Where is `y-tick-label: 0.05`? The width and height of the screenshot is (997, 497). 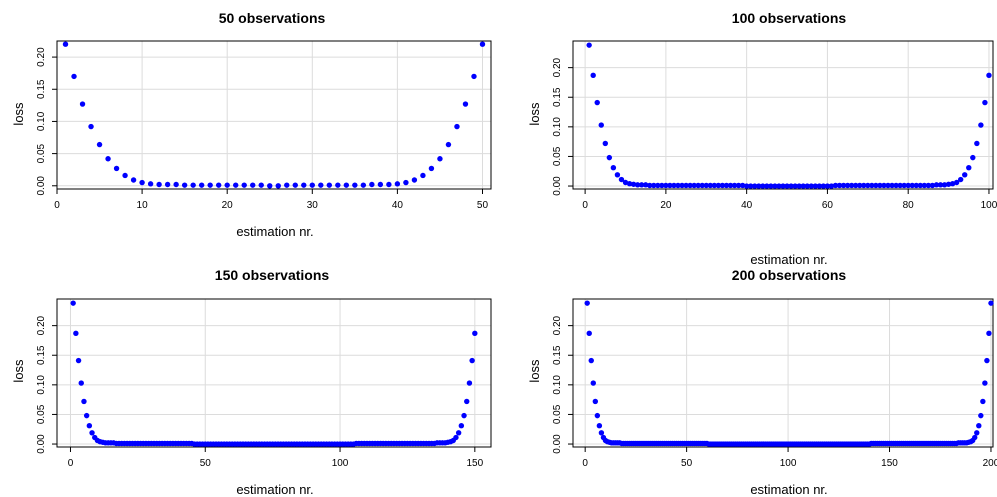
y-tick-label: 0.05 is located at coordinates (41, 153).